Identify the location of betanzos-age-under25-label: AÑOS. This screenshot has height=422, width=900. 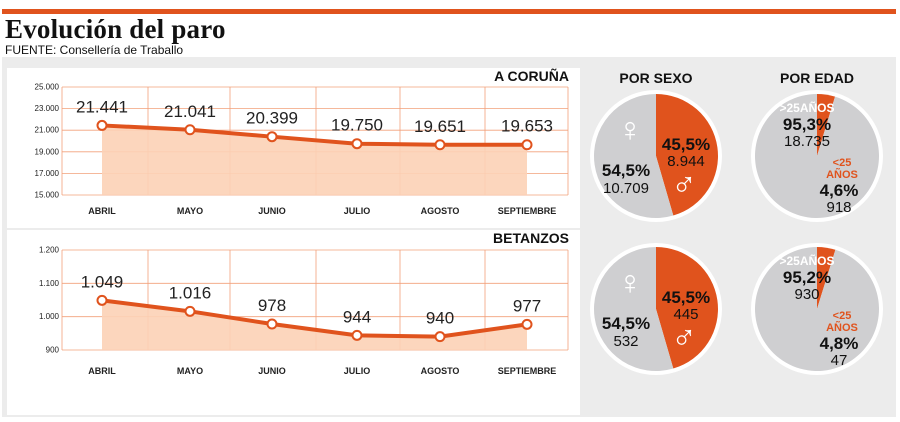
(842, 327).